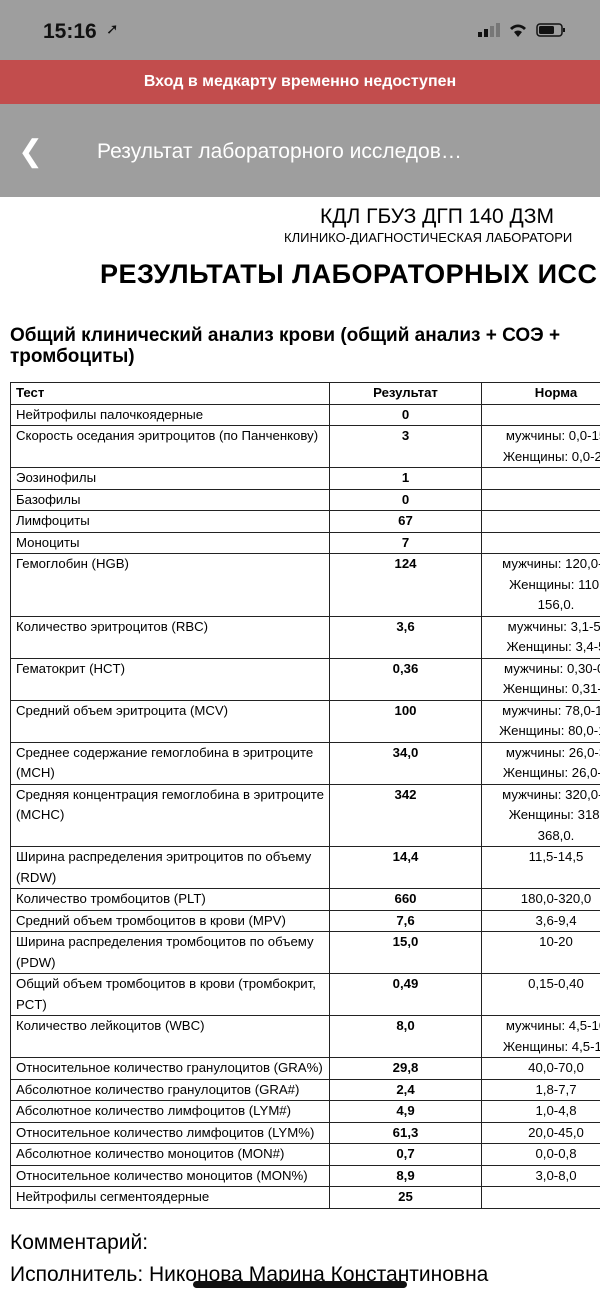 The width and height of the screenshot is (600, 1298). Describe the element at coordinates (540, 867) in the screenshot. I see `test-norm: 11,5-14,5` at that location.